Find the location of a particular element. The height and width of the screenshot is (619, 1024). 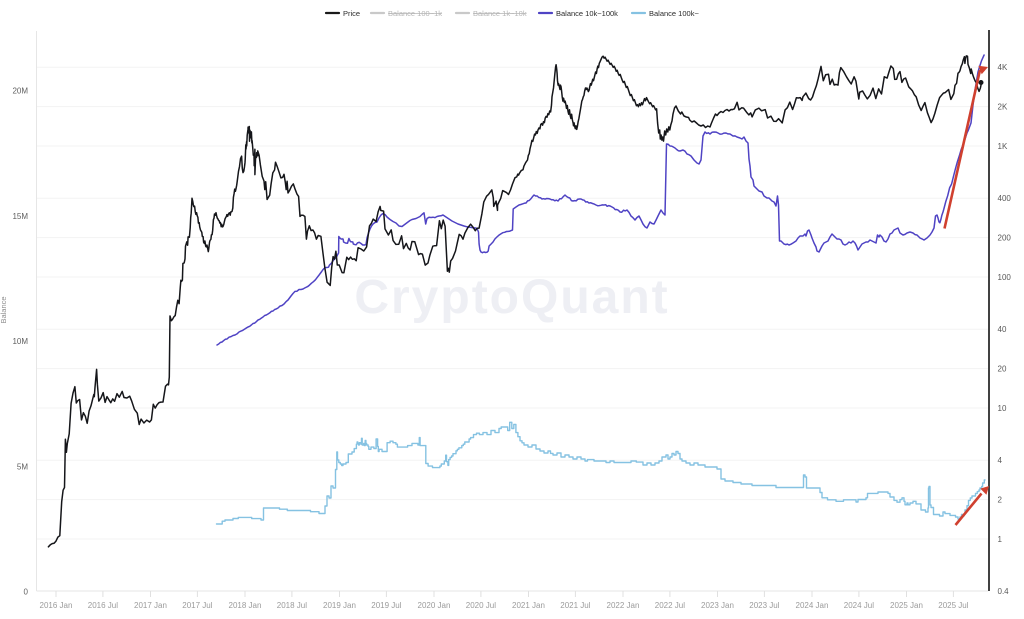

svg-text: 2019 Jan is located at coordinates (339, 605).